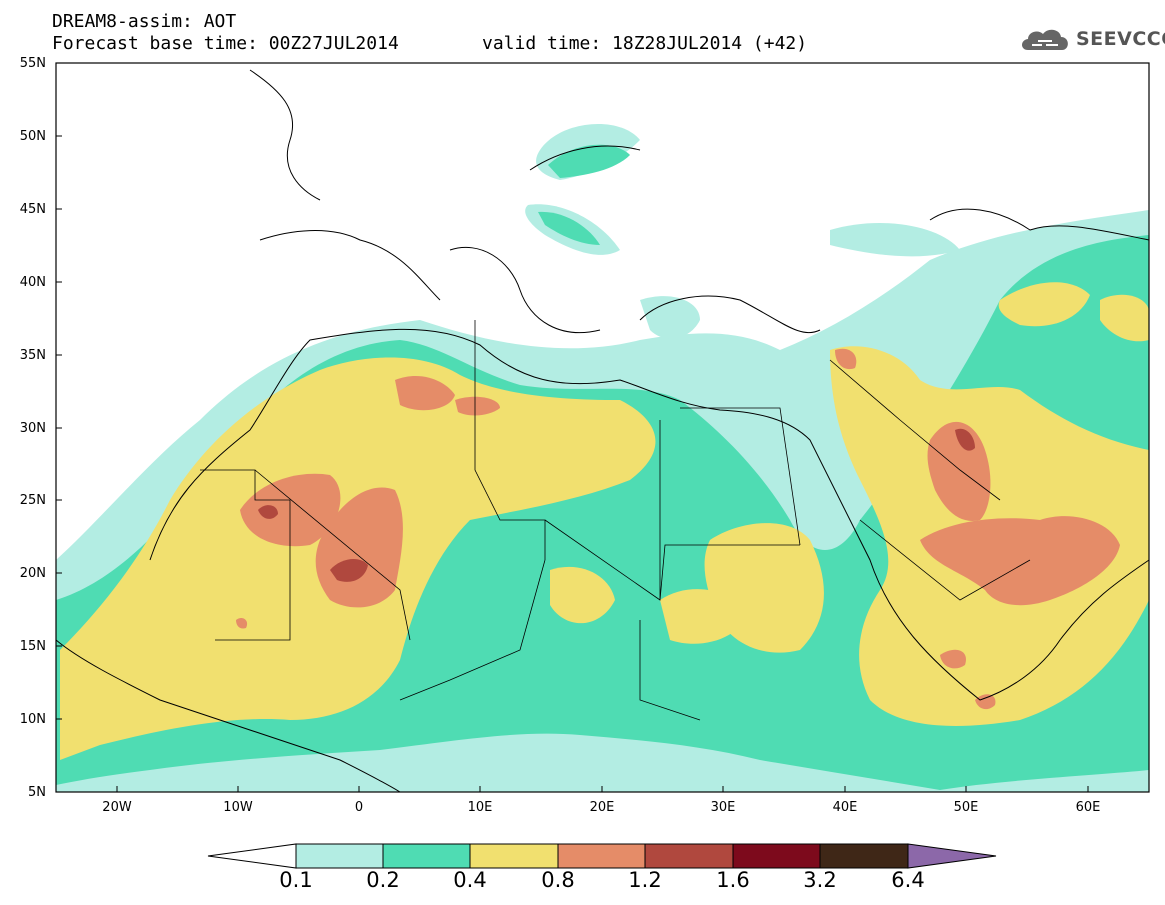 The height and width of the screenshot is (905, 1165). What do you see at coordinates (845, 807) in the screenshot?
I see `lon-label-40e: 40E` at bounding box center [845, 807].